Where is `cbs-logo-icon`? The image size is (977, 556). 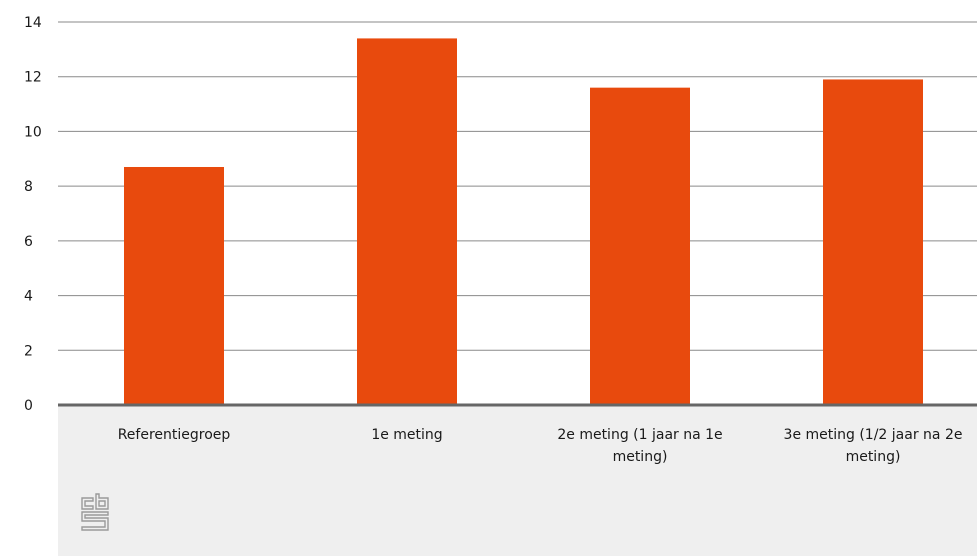
cbs-logo-icon is located at coordinates (95, 512).